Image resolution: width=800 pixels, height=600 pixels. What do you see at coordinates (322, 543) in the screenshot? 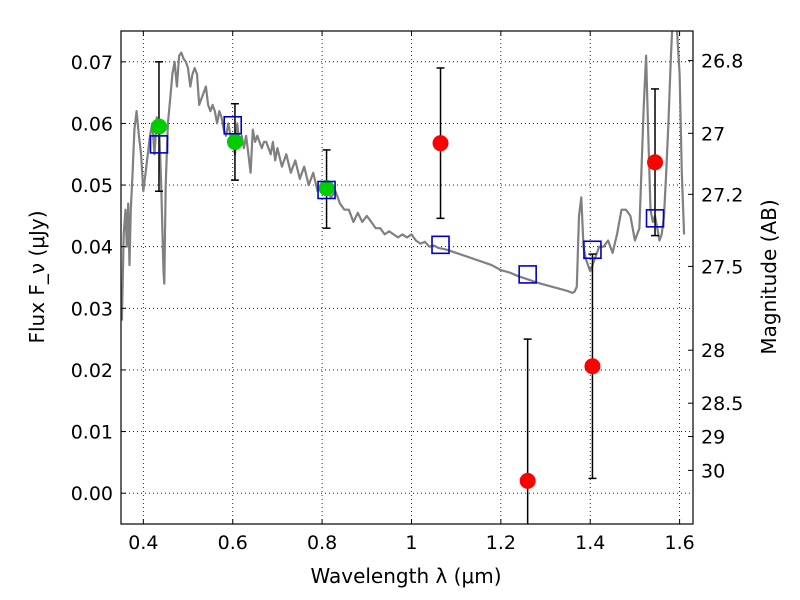
I see `x-tick-label: 0.8` at bounding box center [322, 543].